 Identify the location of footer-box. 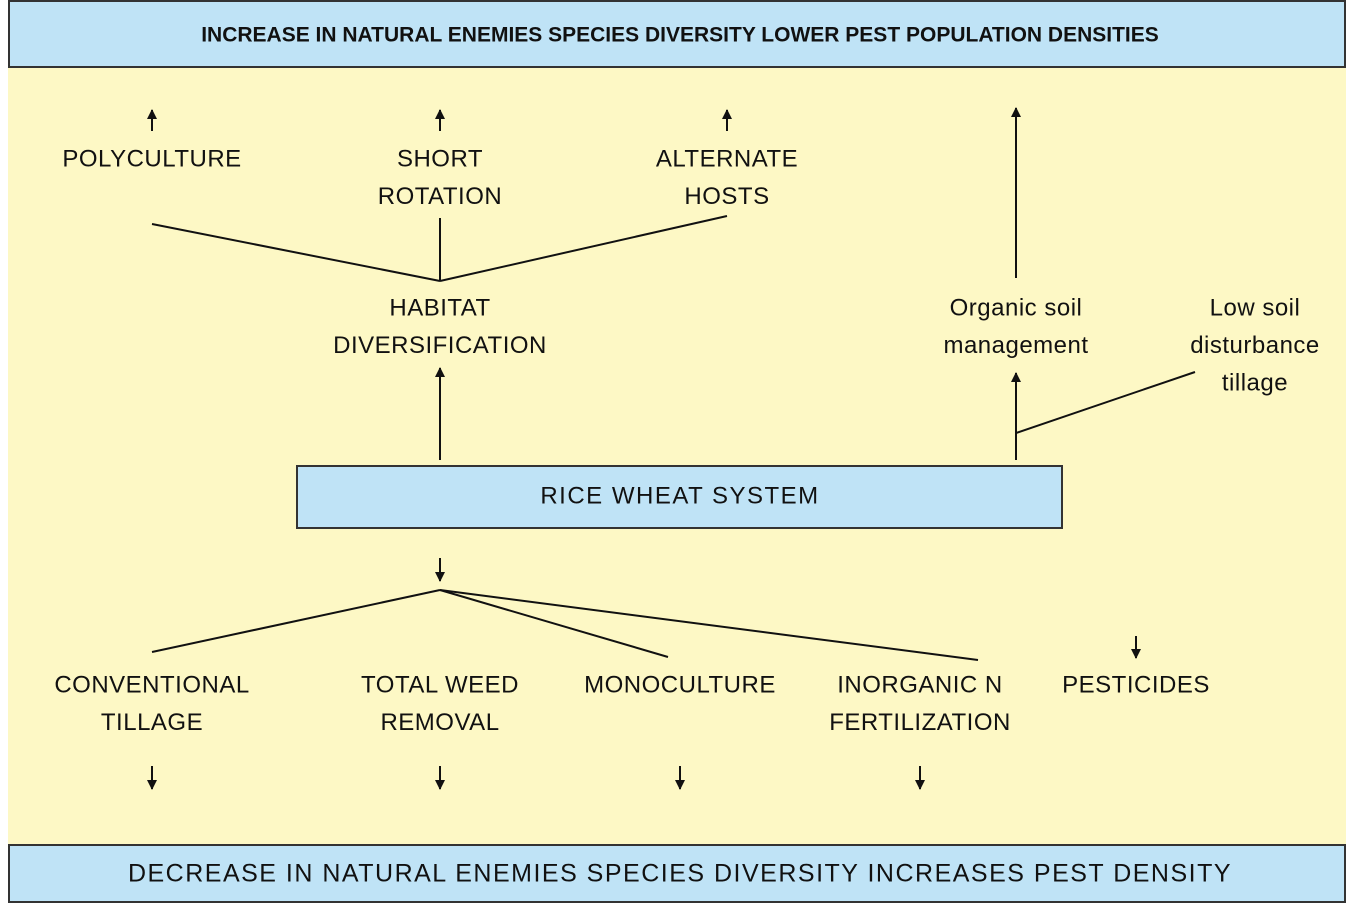
(677, 873).